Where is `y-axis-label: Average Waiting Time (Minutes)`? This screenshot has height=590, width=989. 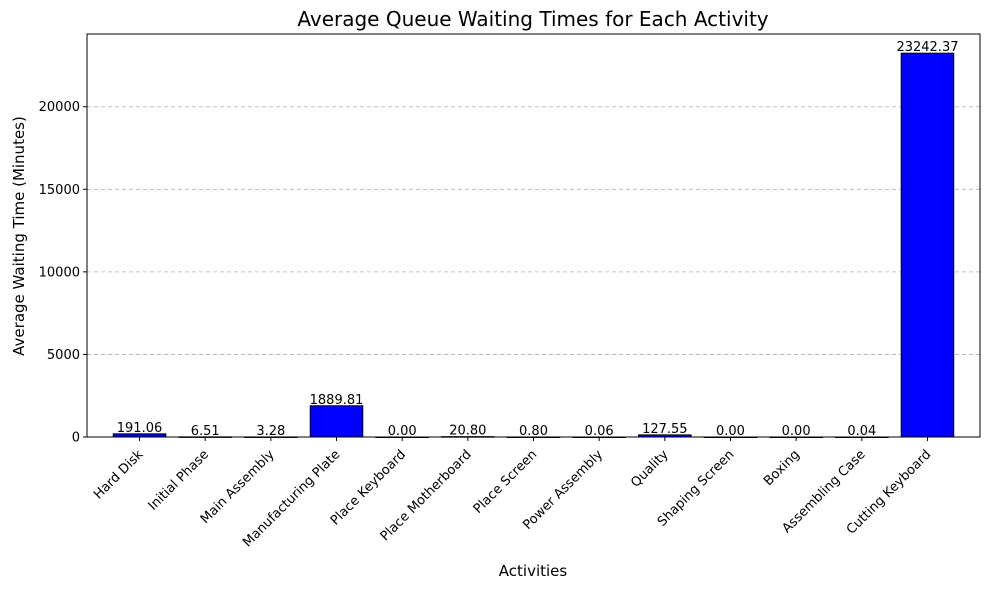
y-axis-label: Average Waiting Time (Minutes) is located at coordinates (19, 236).